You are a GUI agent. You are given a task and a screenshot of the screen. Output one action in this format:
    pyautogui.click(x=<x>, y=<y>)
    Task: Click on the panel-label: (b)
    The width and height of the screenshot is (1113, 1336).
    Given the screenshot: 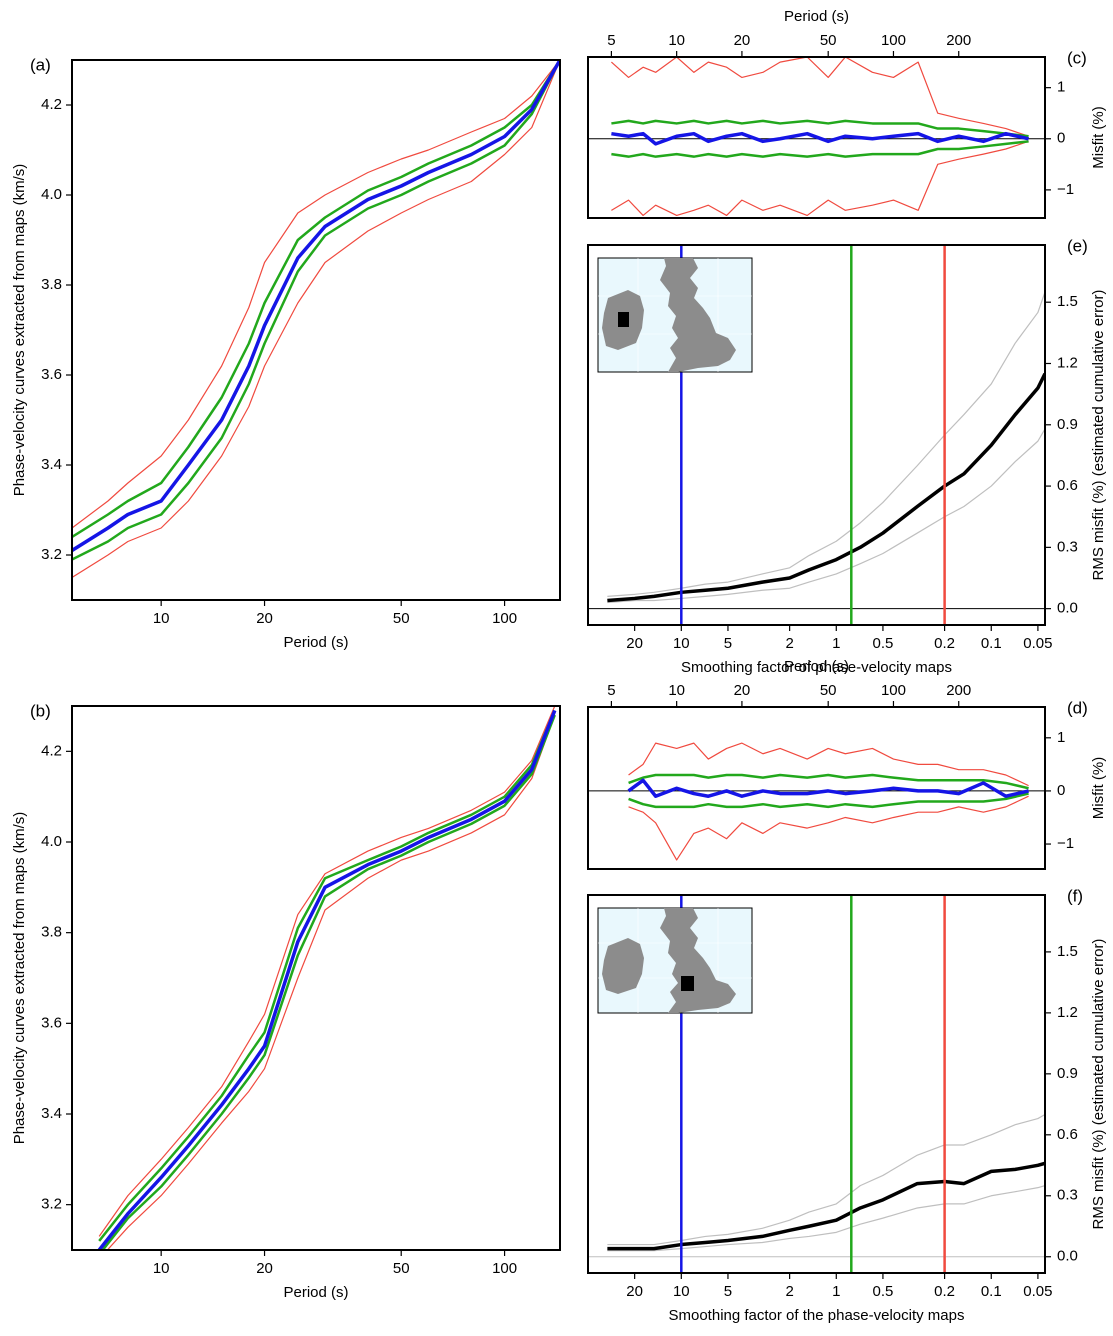 What is the action you would take?
    pyautogui.click(x=40, y=710)
    